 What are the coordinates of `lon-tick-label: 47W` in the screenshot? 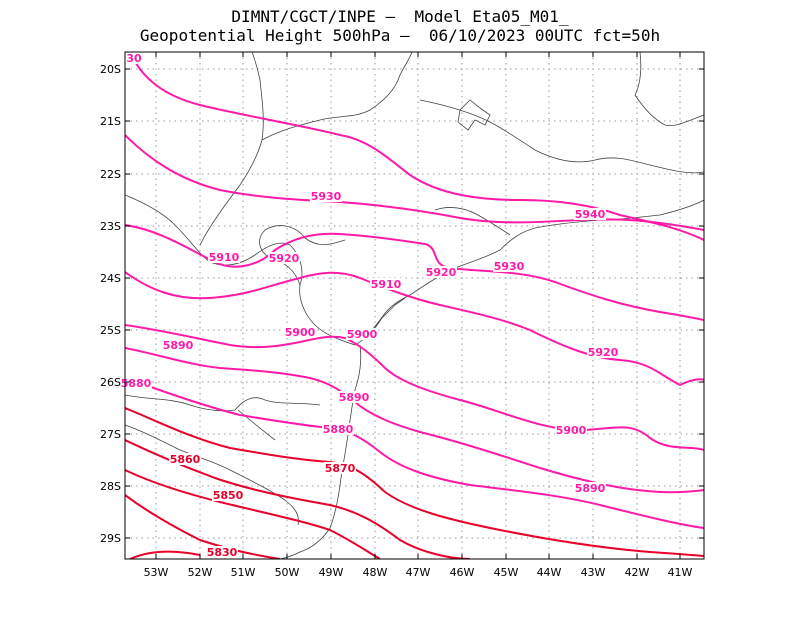 It's located at (418, 572).